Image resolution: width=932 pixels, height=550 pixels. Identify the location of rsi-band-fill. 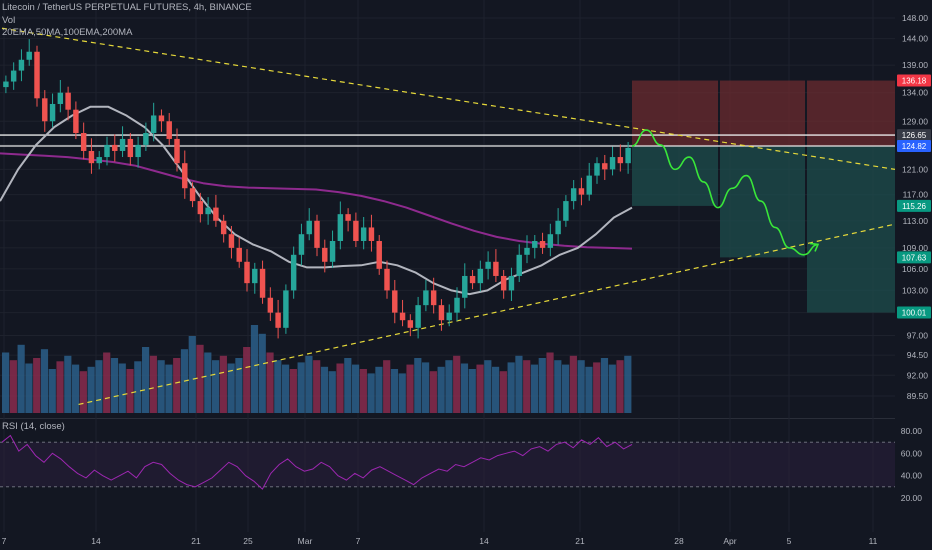
(447, 464).